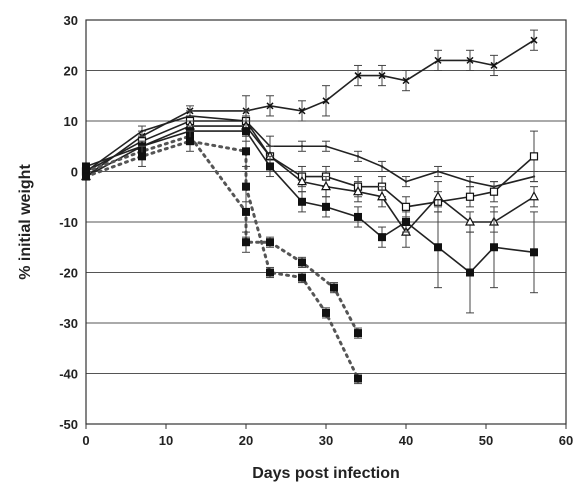  What do you see at coordinates (68, 273) in the screenshot?
I see `y-tick-label: -20` at bounding box center [68, 273].